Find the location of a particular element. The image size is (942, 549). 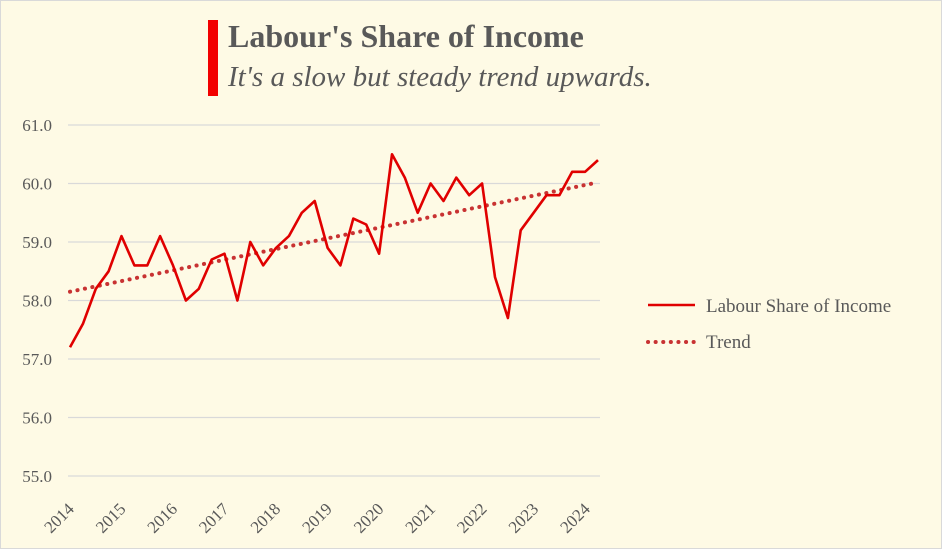

trend-line is located at coordinates (334, 237).